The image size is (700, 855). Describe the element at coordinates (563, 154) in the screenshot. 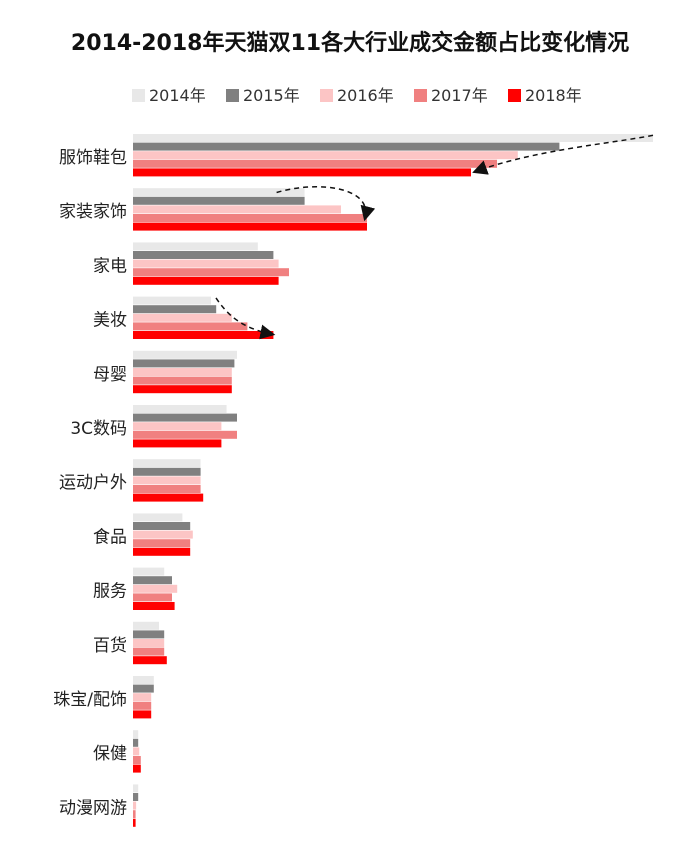

I see `arrow-apparel` at that location.